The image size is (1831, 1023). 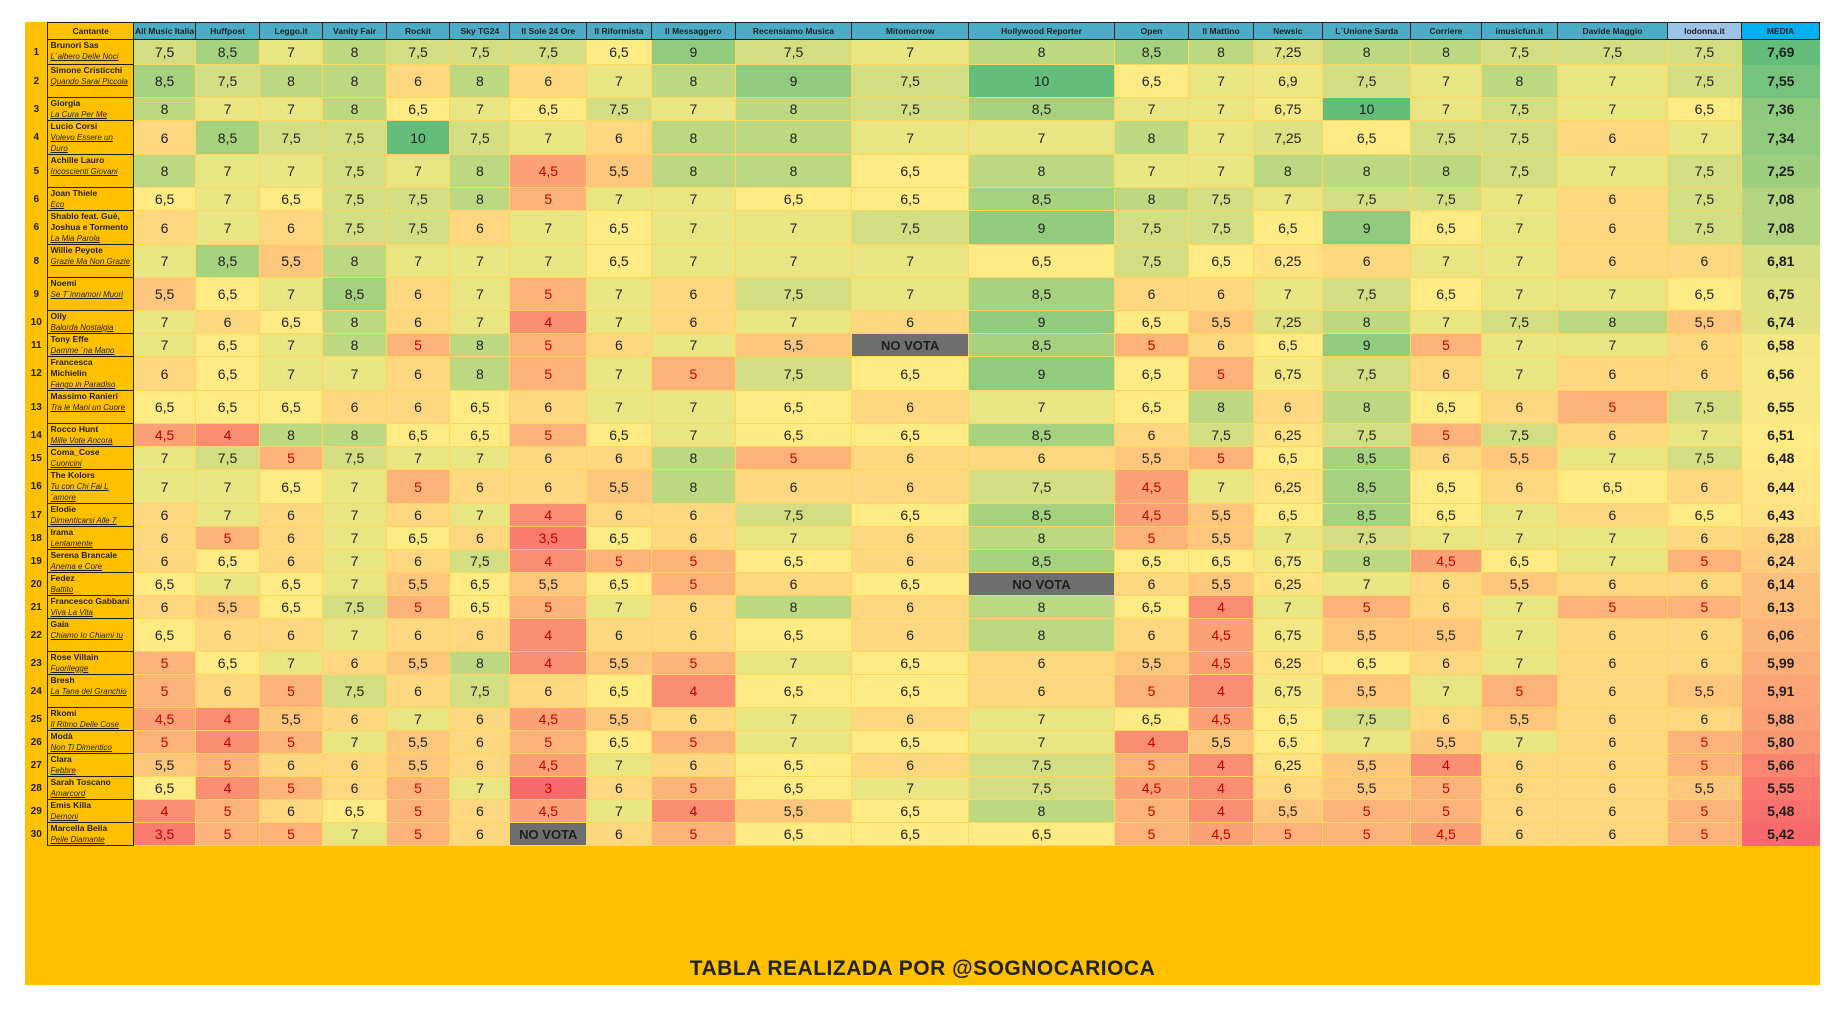 What do you see at coordinates (1221, 31) in the screenshot?
I see `header-outlet: Il Mattino` at bounding box center [1221, 31].